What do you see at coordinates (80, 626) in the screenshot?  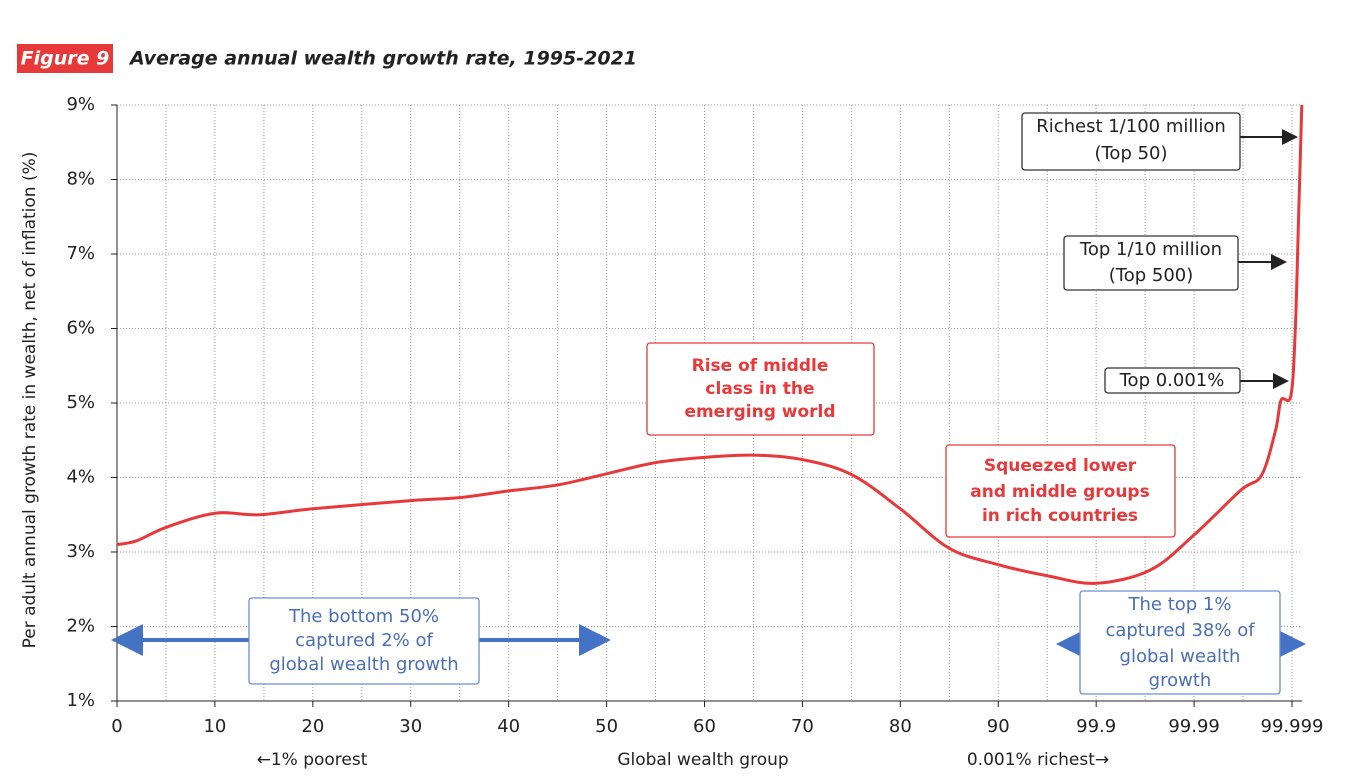 I see `y-tick-label: 2%` at bounding box center [80, 626].